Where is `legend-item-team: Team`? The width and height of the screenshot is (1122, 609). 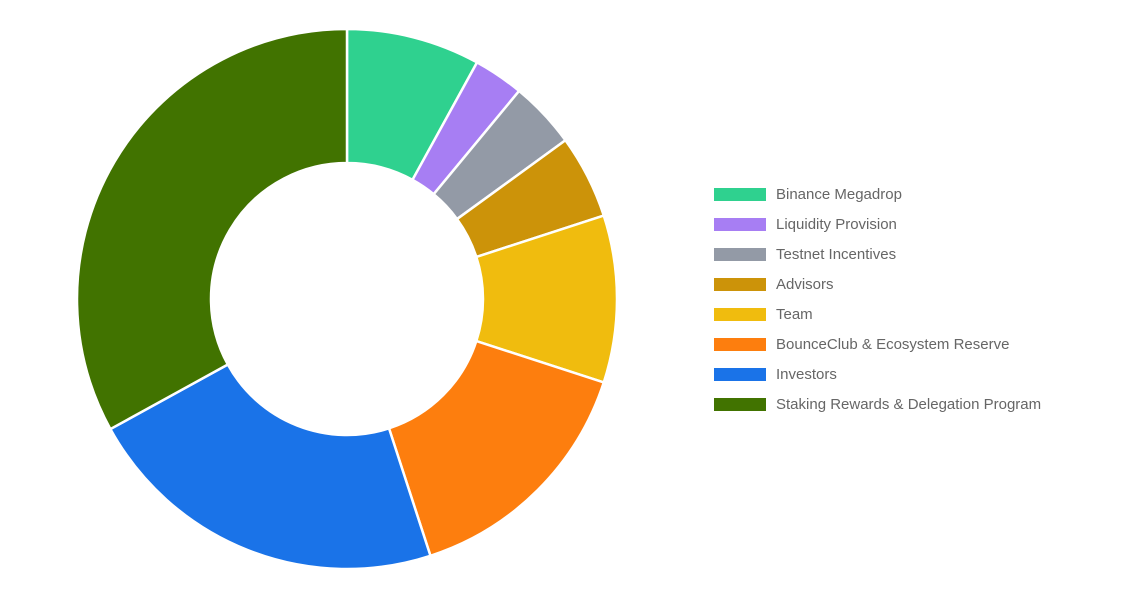 legend-item-team: Team is located at coordinates (877, 314).